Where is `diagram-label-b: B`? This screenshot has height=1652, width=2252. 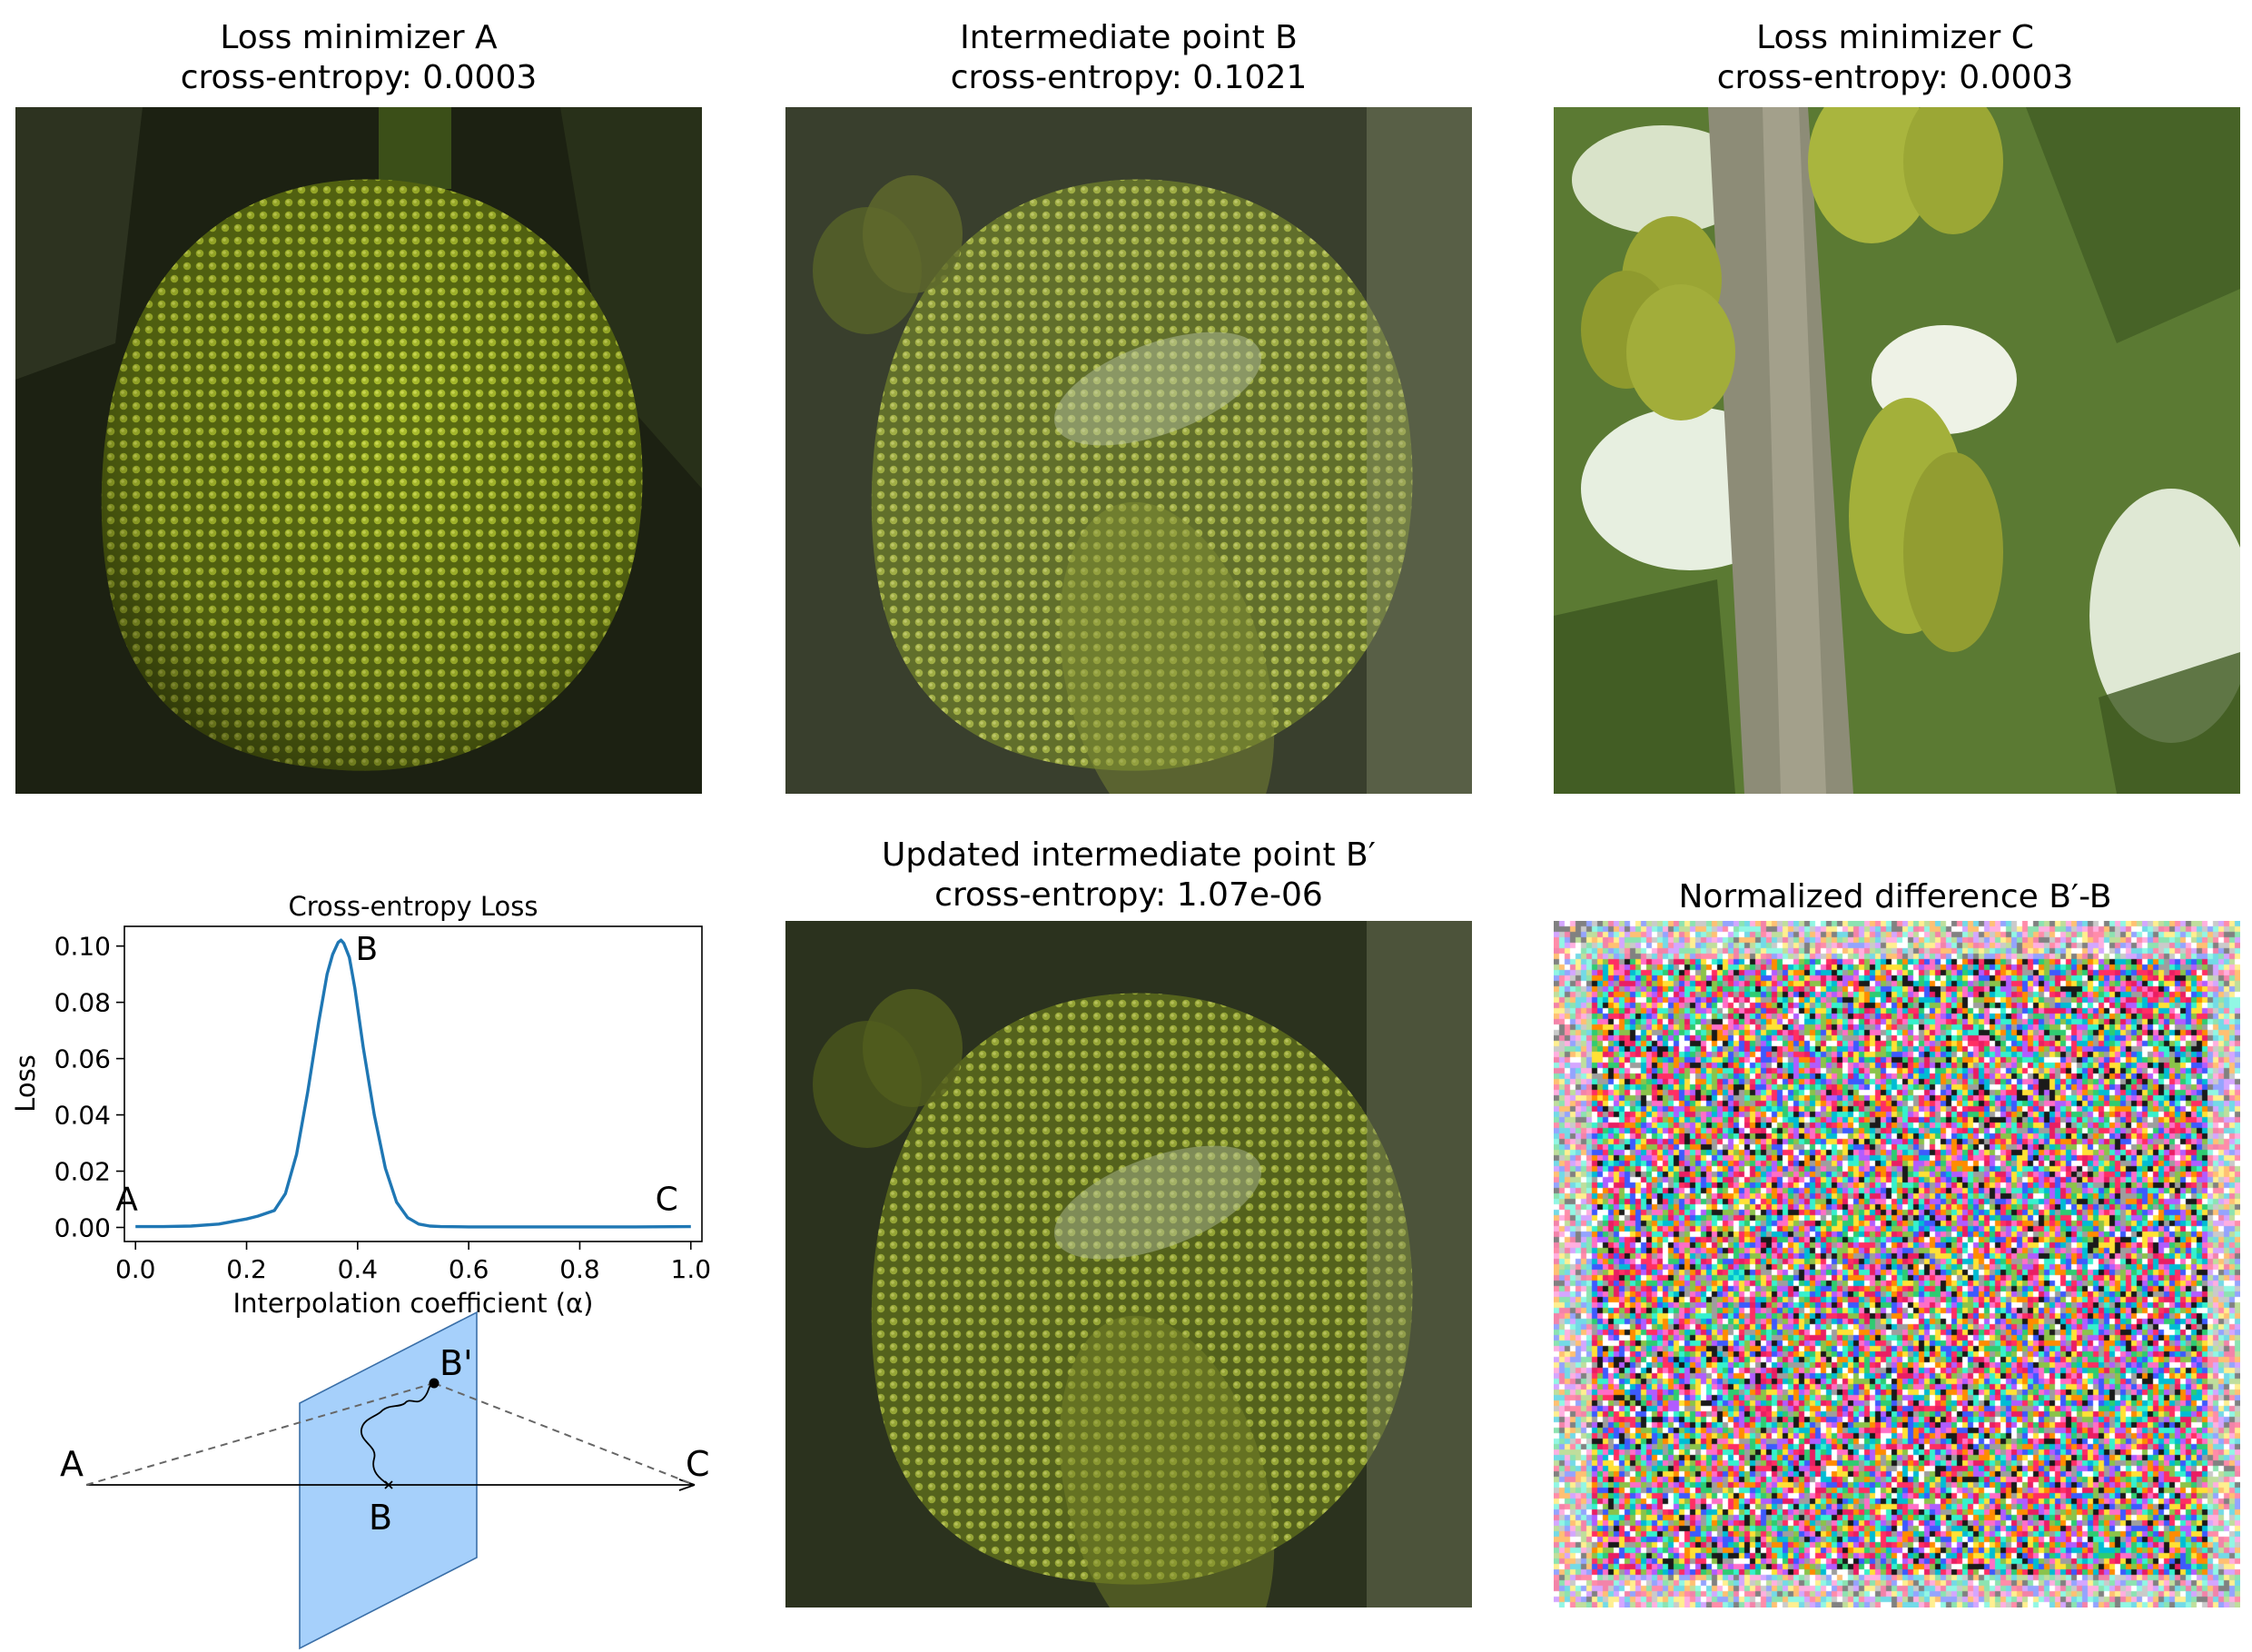 diagram-label-b: B is located at coordinates (380, 1518).